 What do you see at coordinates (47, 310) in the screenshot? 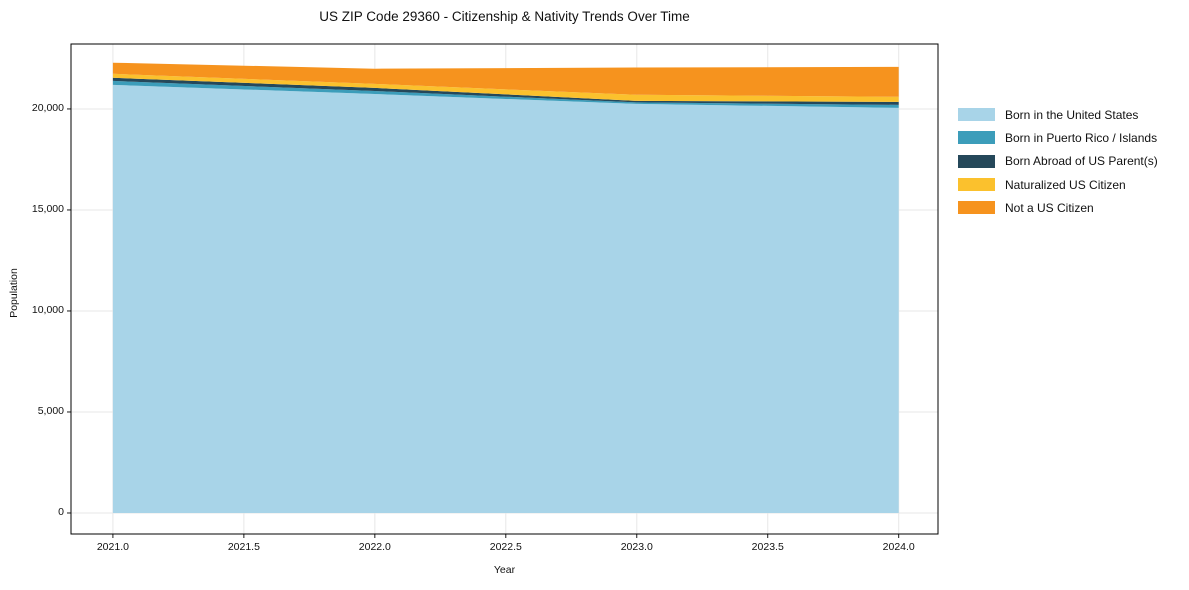
I see `y-tick-label: 10,000` at bounding box center [47, 310].